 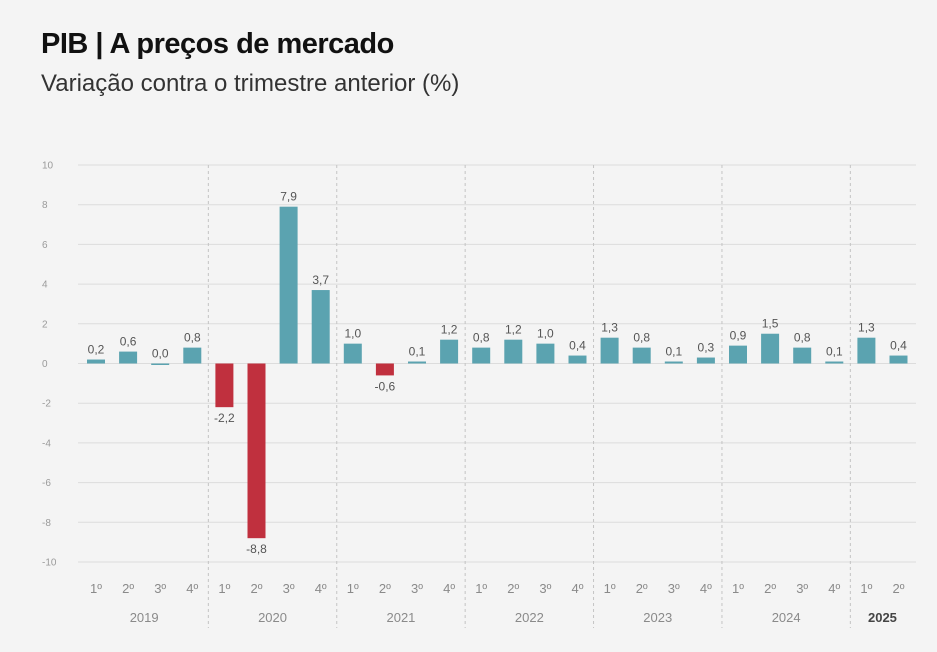 What do you see at coordinates (385, 386) in the screenshot?
I see `data-label: -0,6` at bounding box center [385, 386].